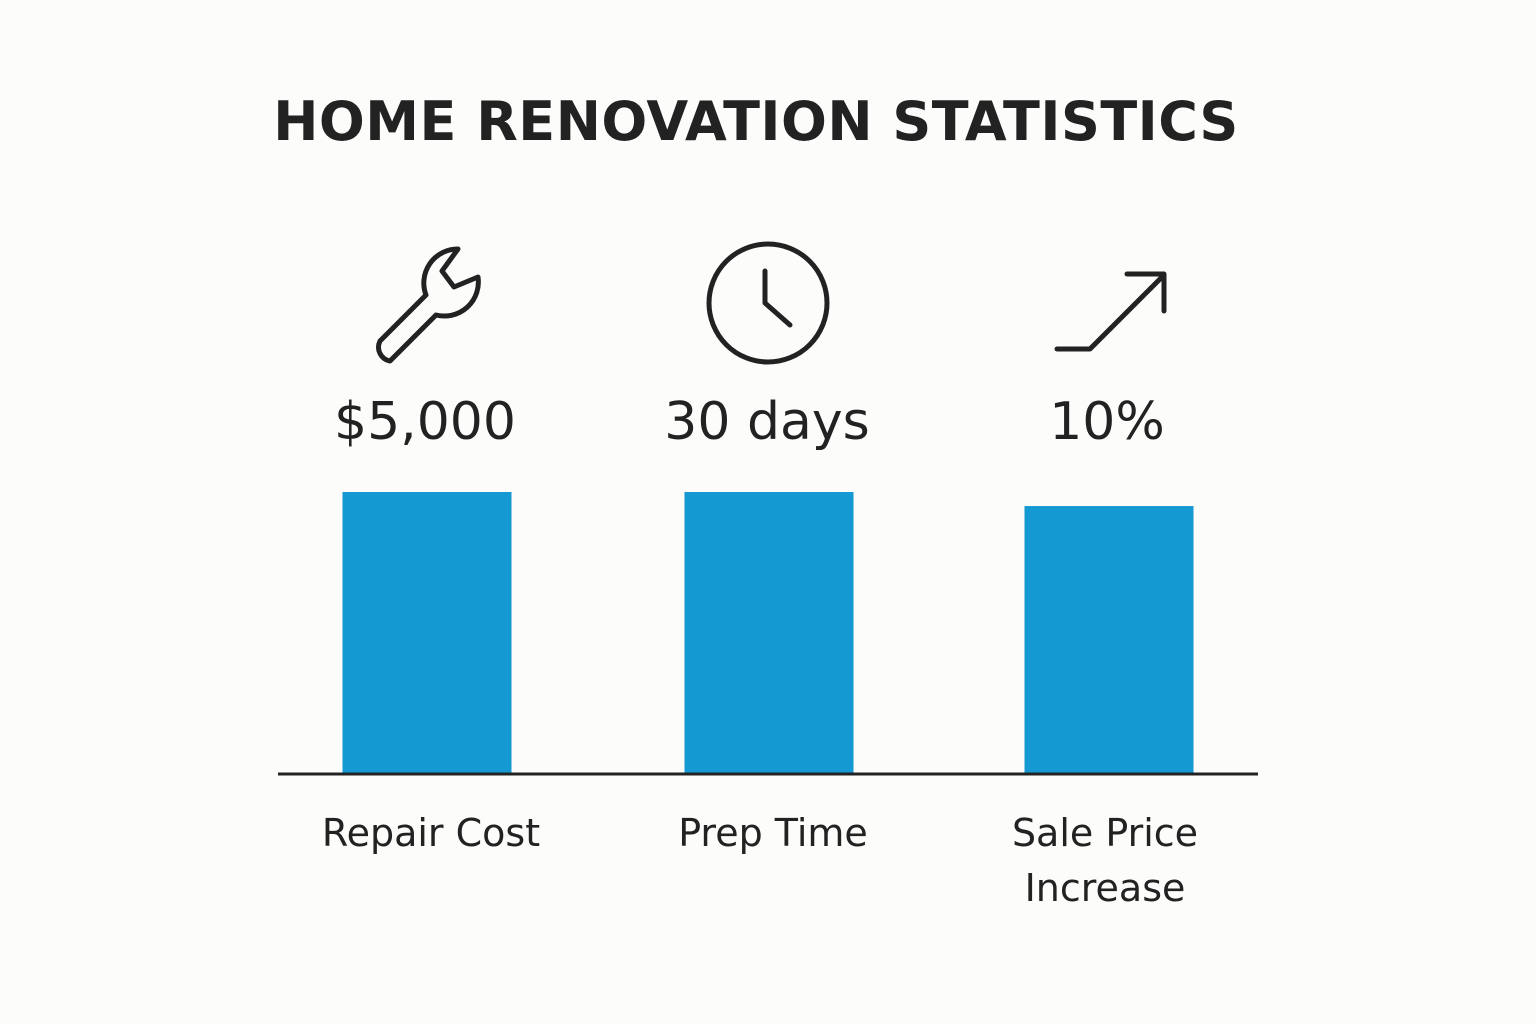 The image size is (1536, 1024). What do you see at coordinates (425, 422) in the screenshot?
I see `value-label: $5,000` at bounding box center [425, 422].